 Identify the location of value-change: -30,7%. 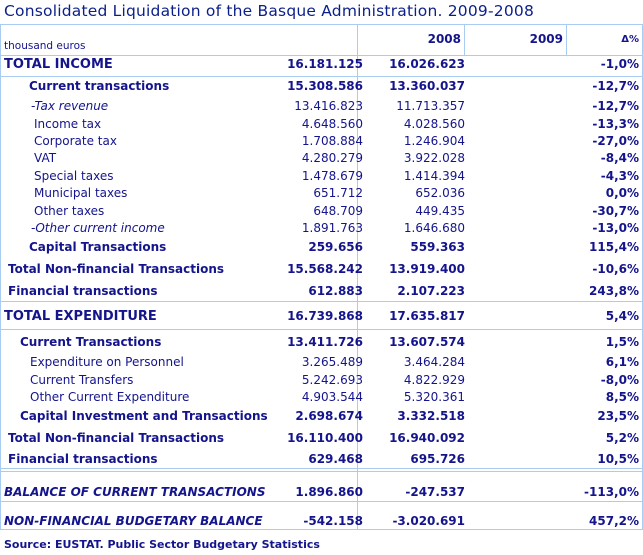
(615, 211).